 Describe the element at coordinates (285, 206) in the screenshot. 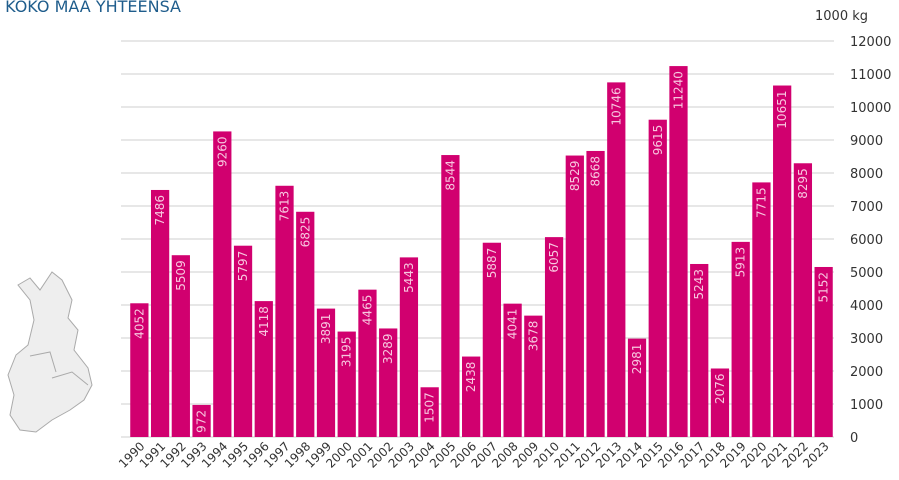

I see `value-label: 7613` at that location.